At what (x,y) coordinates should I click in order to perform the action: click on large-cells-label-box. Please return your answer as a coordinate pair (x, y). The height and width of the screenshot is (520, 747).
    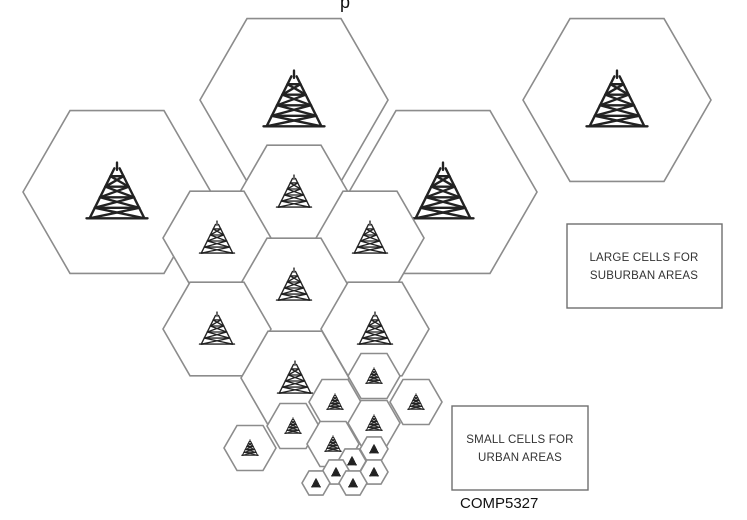
    Looking at the image, I should click on (644, 266).